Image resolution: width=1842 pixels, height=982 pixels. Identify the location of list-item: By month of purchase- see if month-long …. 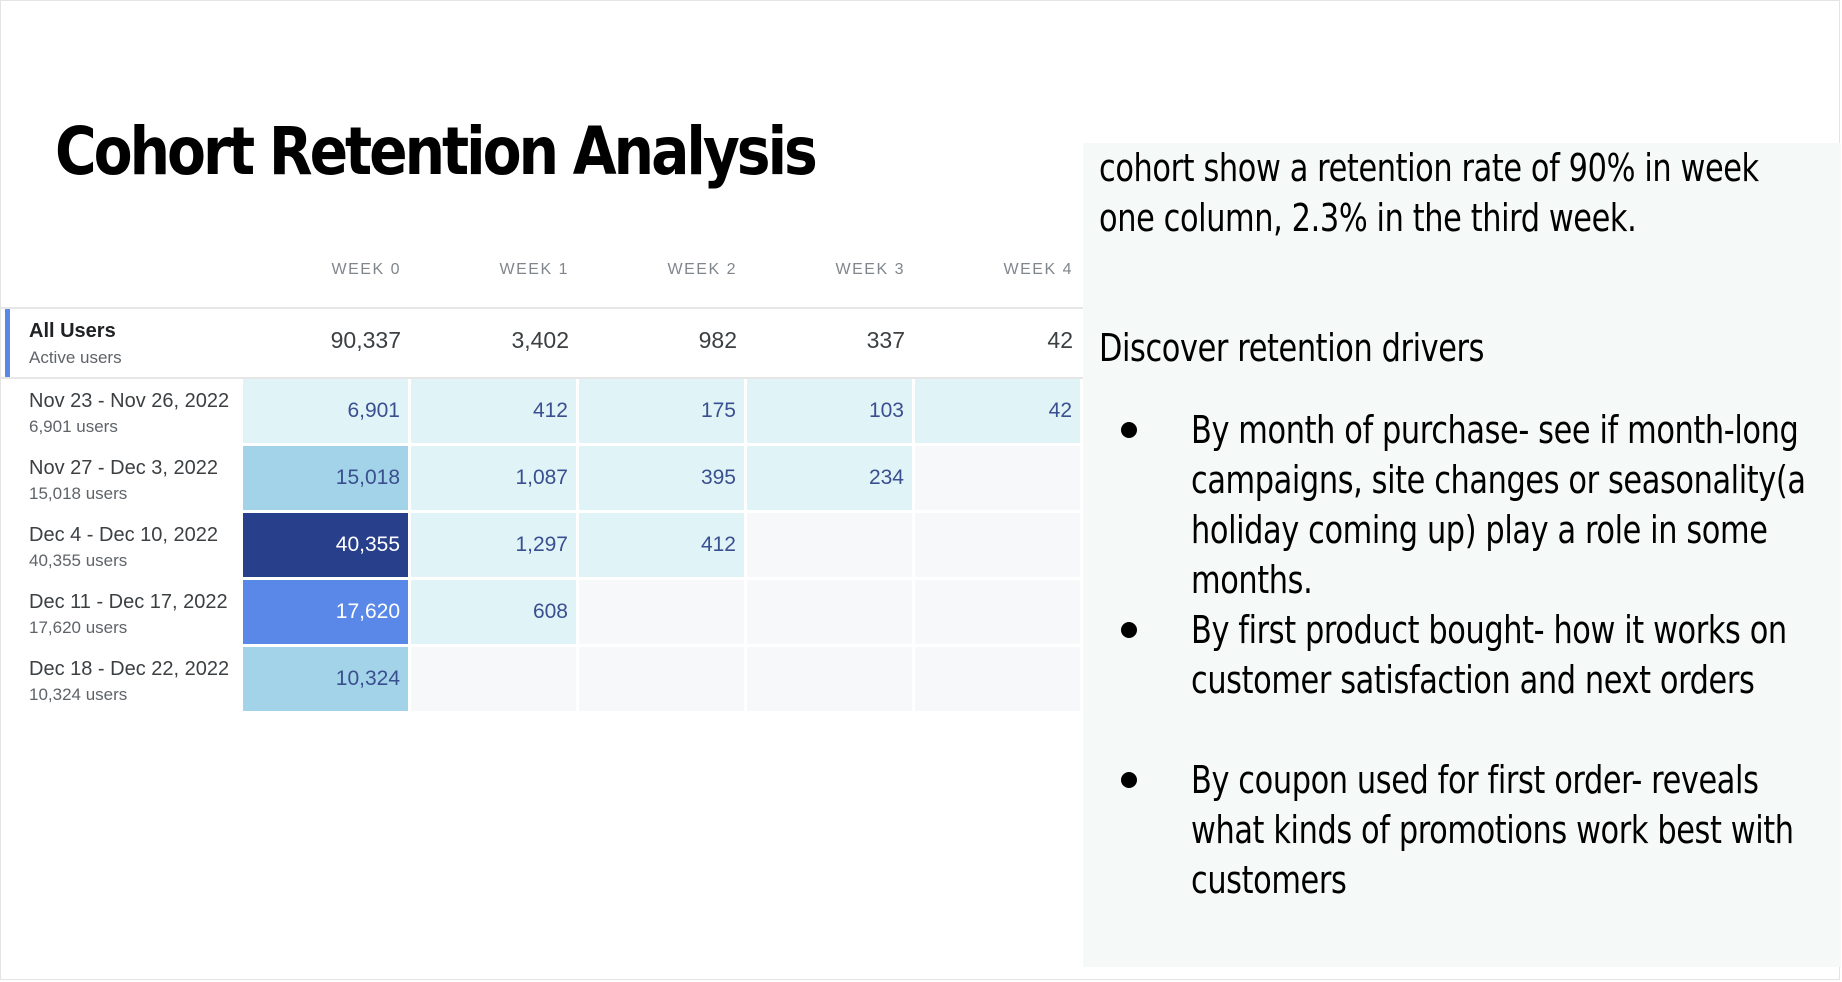
(1462, 505).